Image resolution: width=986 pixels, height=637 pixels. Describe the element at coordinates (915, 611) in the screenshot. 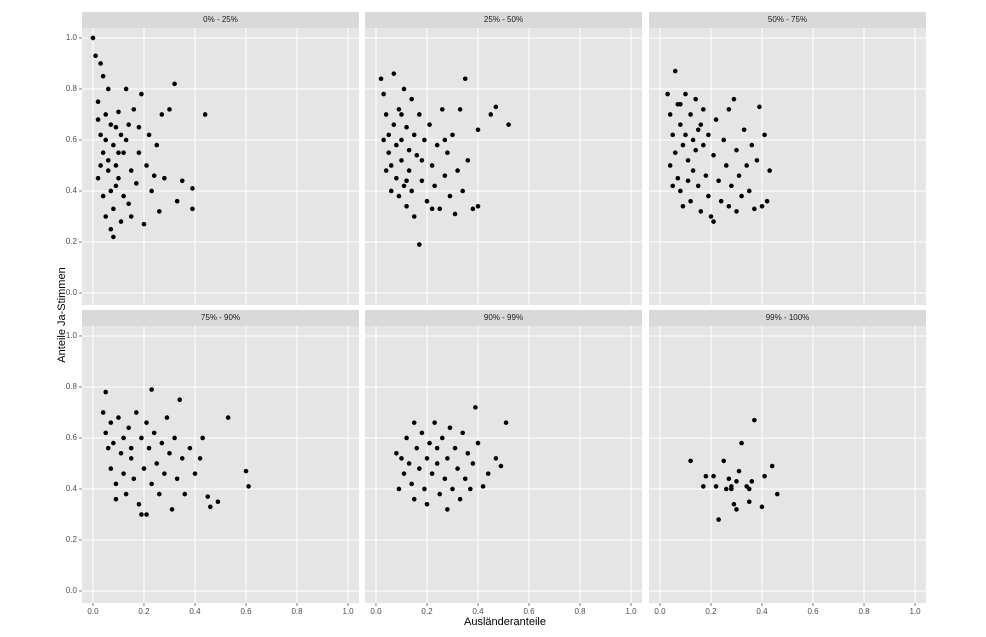

I see `x-tick-label: 1.0` at that location.